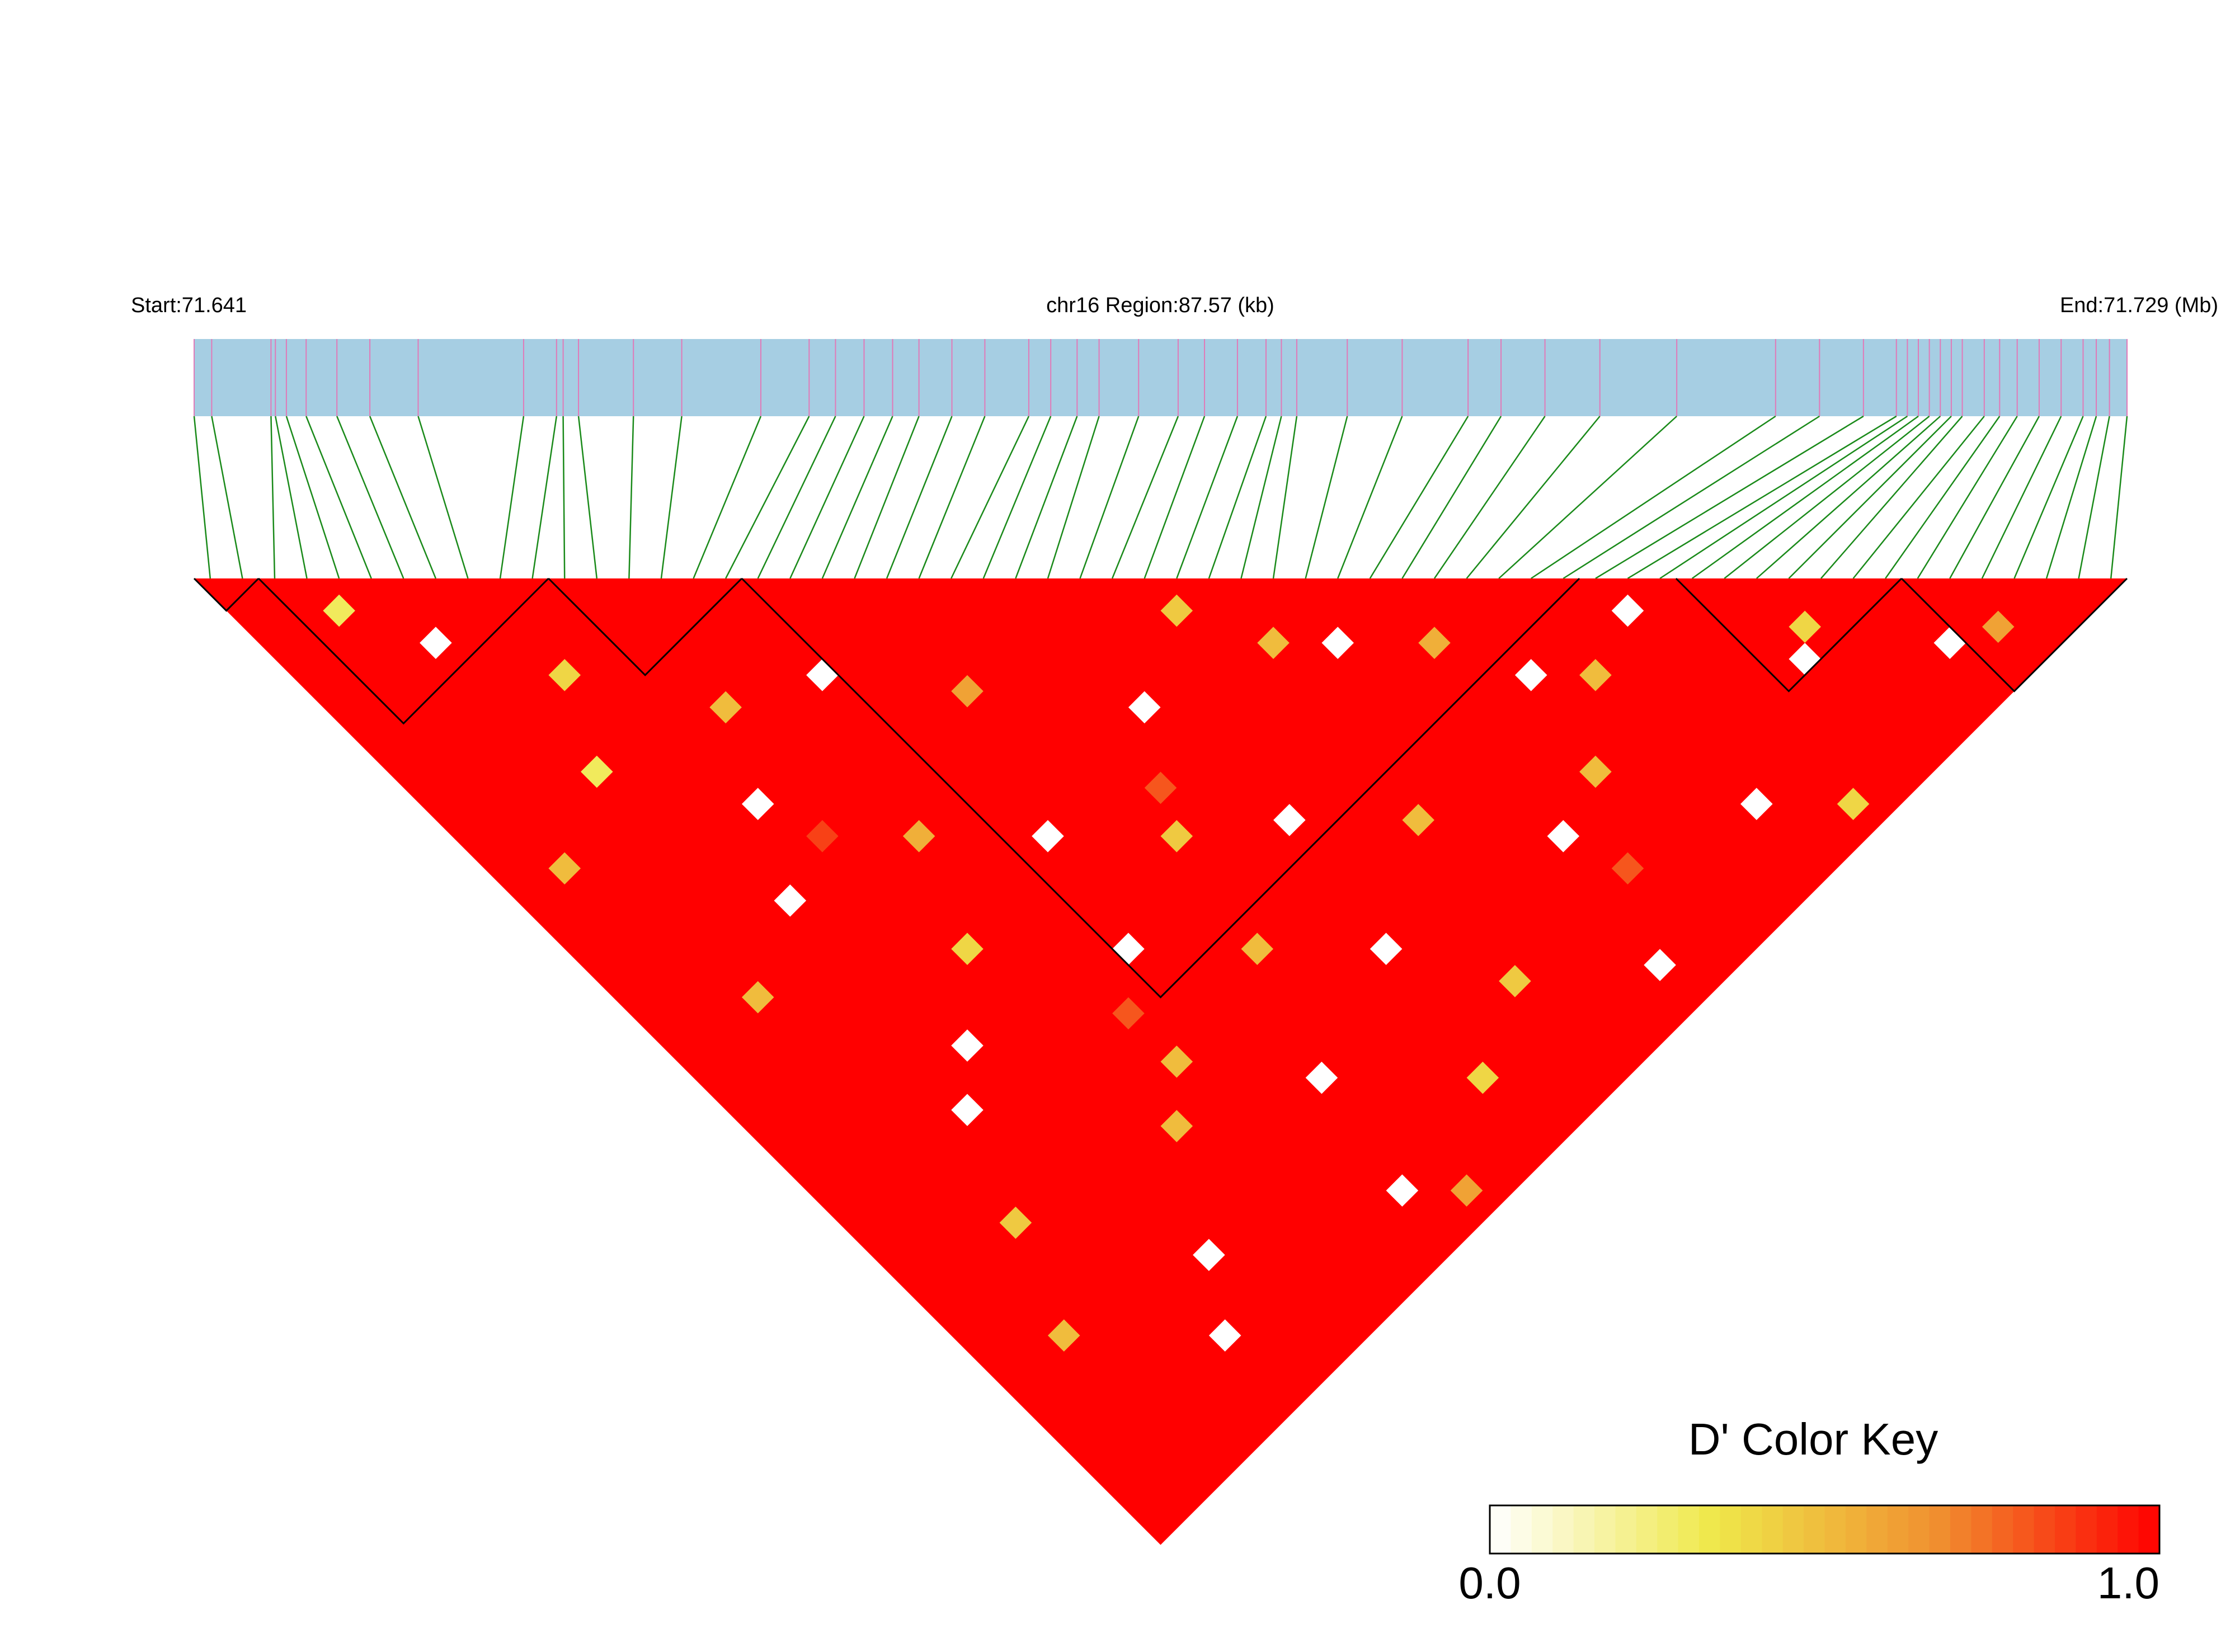  What do you see at coordinates (2139, 306) in the screenshot?
I see `end-label: End:71.729 (Mb)` at bounding box center [2139, 306].